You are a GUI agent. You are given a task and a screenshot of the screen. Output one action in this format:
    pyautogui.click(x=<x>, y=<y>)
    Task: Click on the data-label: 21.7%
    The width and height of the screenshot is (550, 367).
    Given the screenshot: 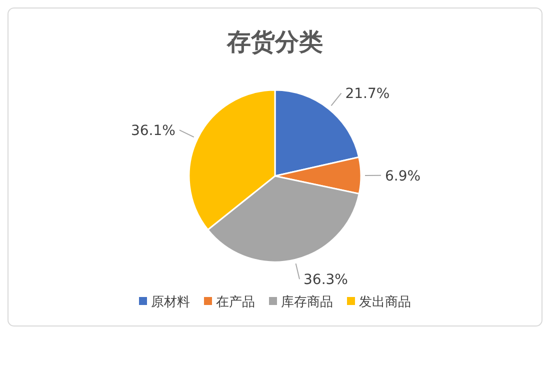 What is the action you would take?
    pyautogui.click(x=367, y=94)
    